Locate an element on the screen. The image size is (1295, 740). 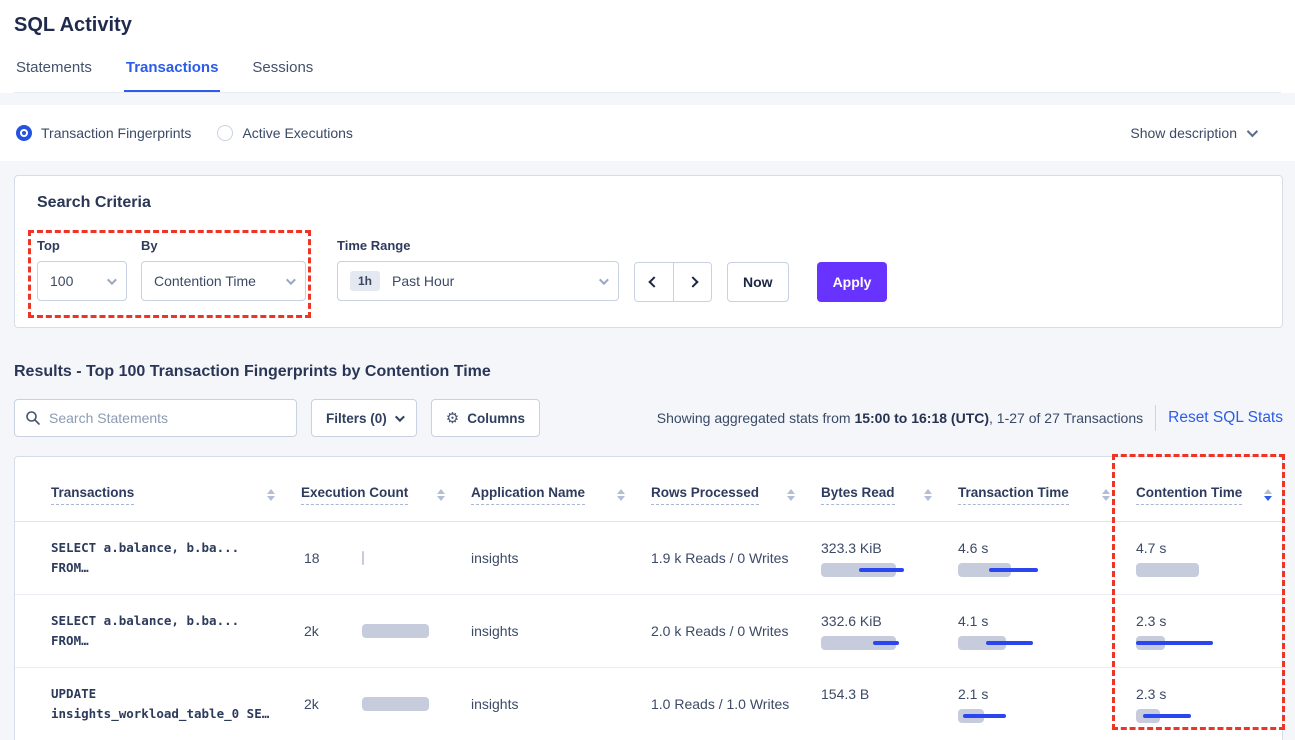
radio-transaction-fingerprints: Transaction Fingerprints is located at coordinates (103, 133).